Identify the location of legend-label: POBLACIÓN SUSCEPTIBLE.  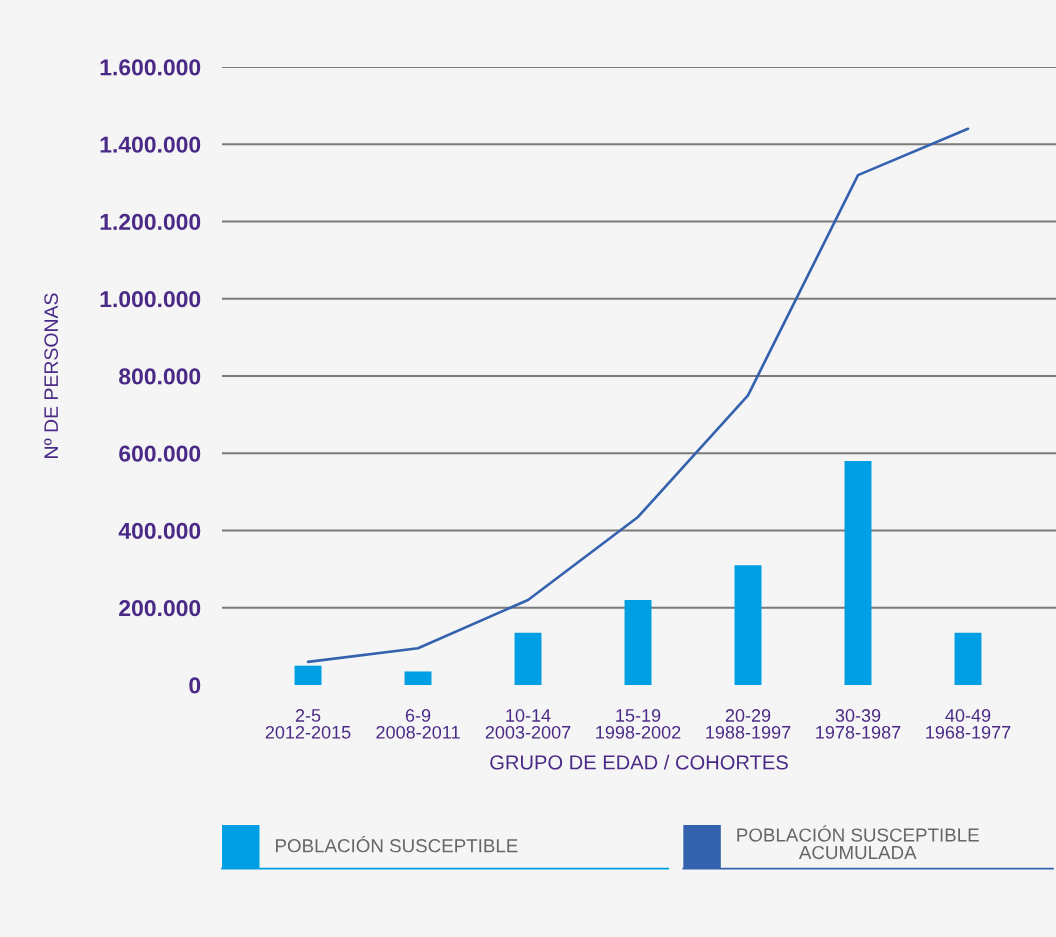
(397, 844).